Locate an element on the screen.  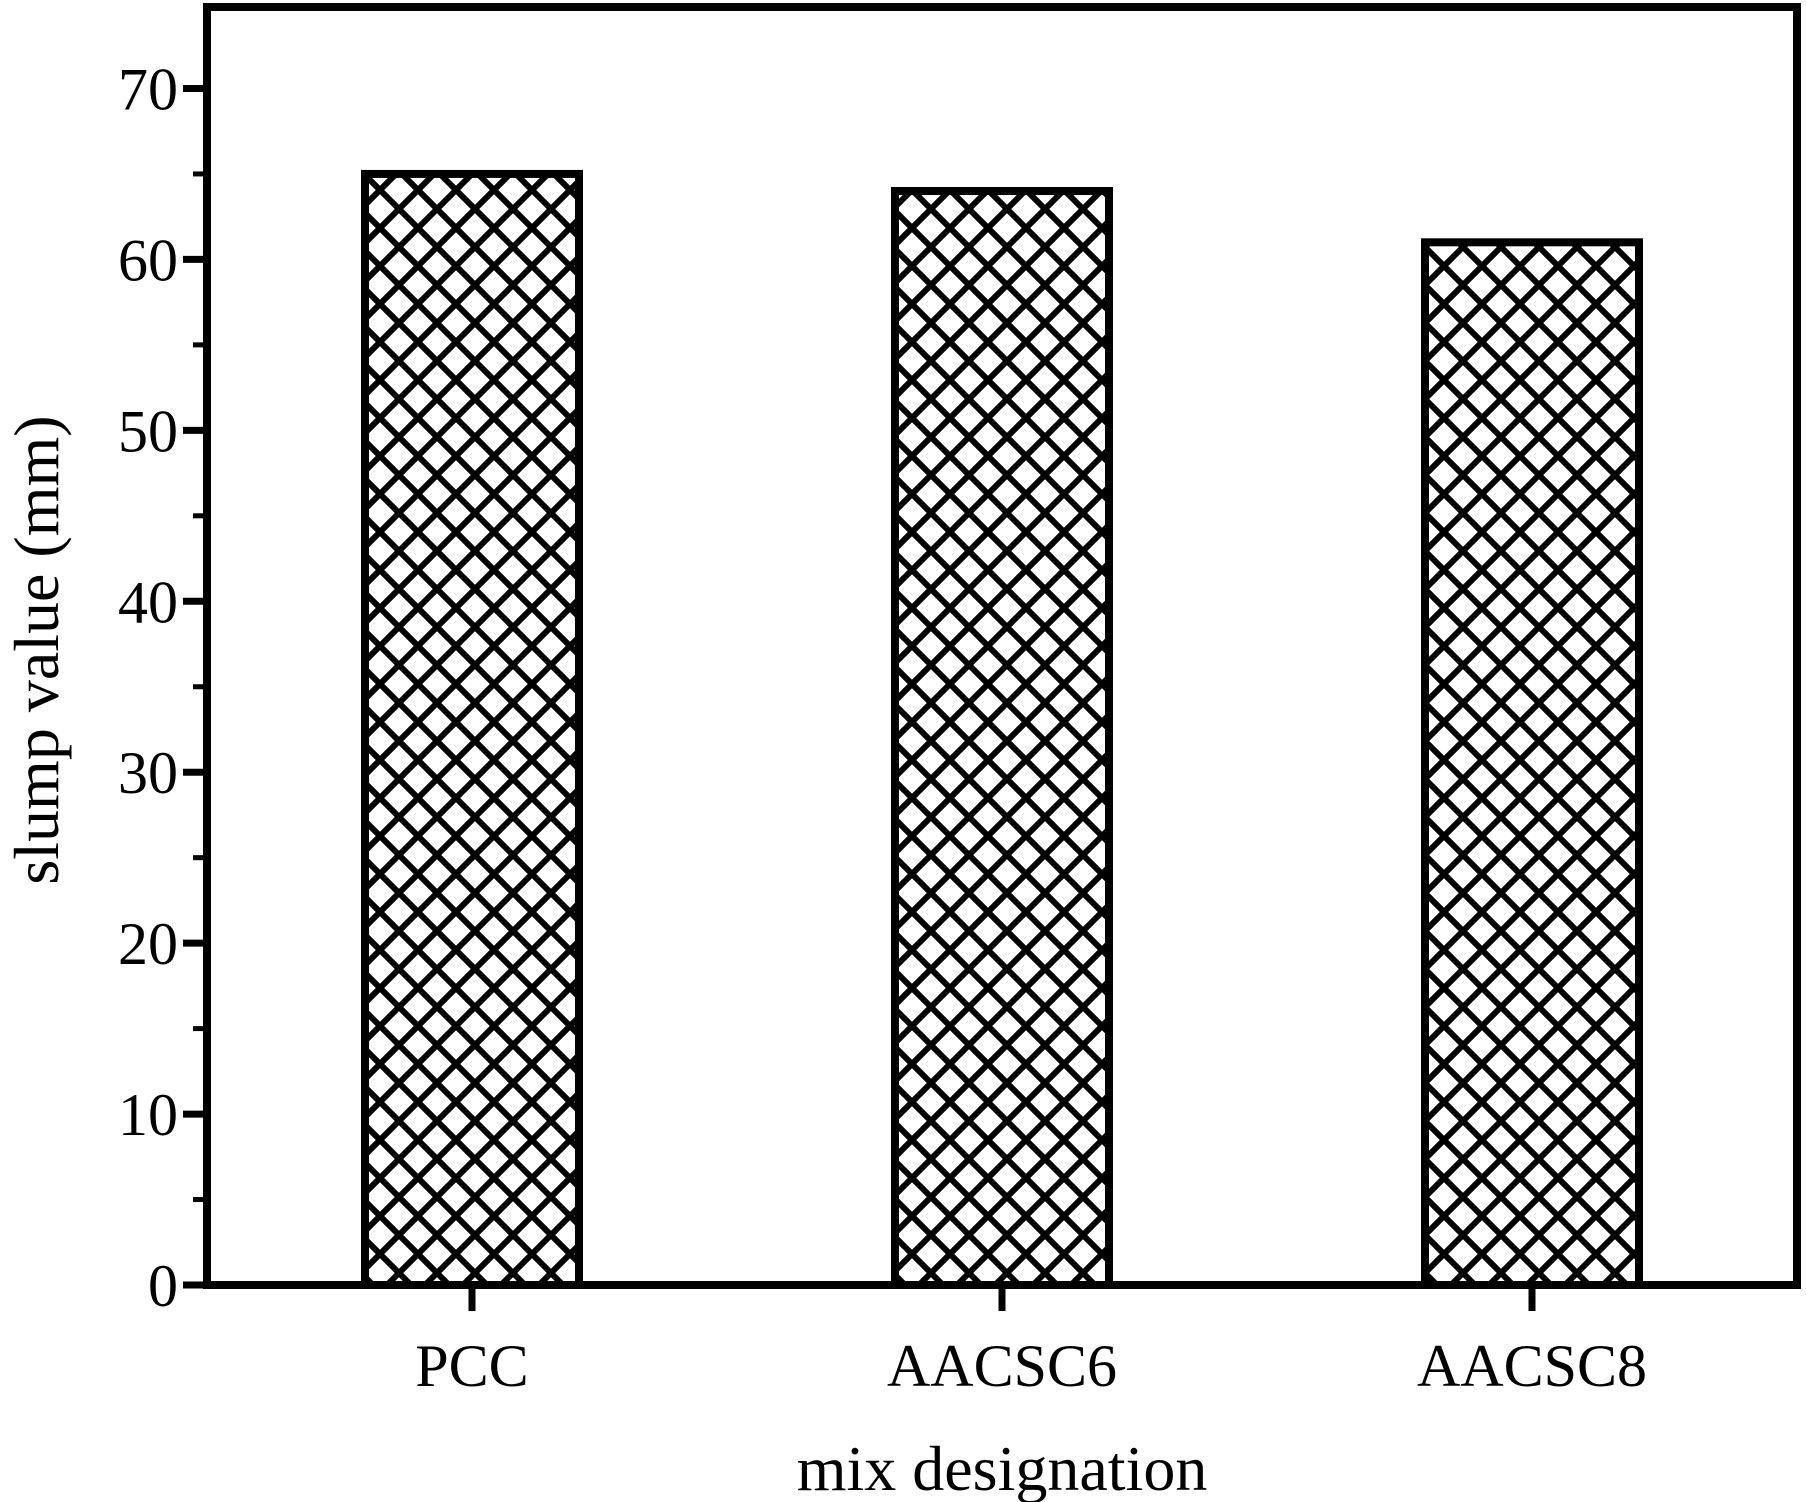
x-tick-label: AACSC6 is located at coordinates (1002, 1366).